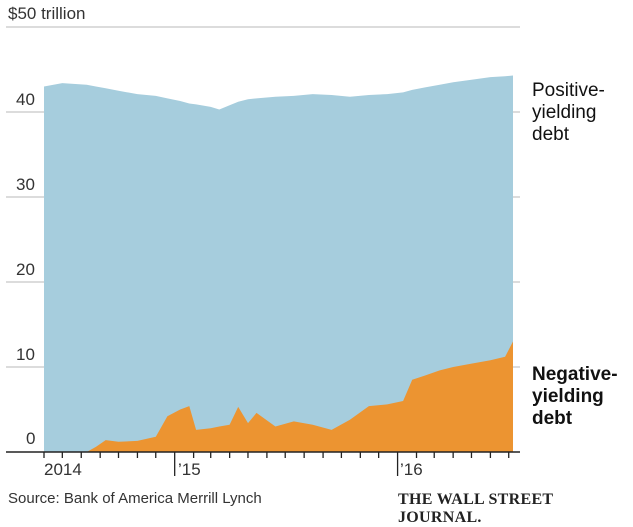  What do you see at coordinates (25, 184) in the screenshot?
I see `y-tick-label-30: 30` at bounding box center [25, 184].